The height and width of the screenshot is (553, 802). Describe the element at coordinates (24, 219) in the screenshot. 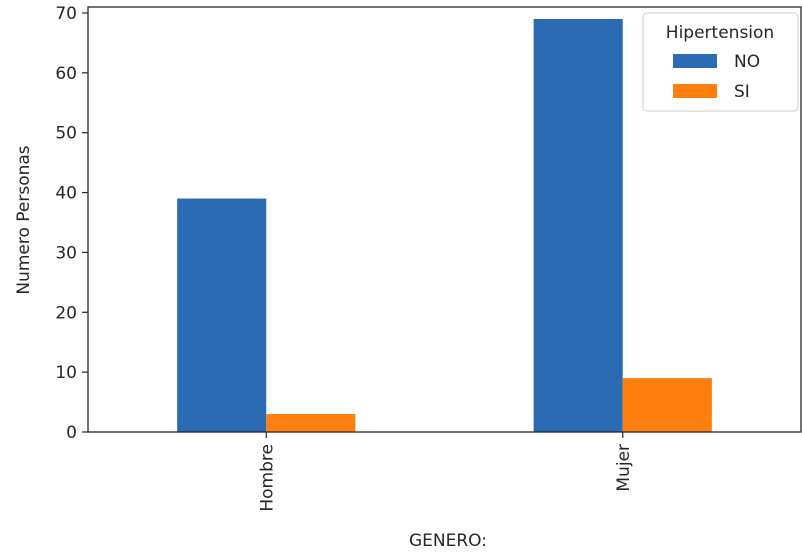

I see `y-axis-label: Numero Personas` at that location.